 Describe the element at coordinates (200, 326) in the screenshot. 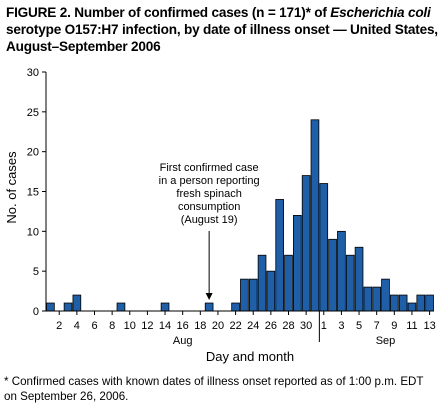

I see `x-tick-label: 18` at that location.